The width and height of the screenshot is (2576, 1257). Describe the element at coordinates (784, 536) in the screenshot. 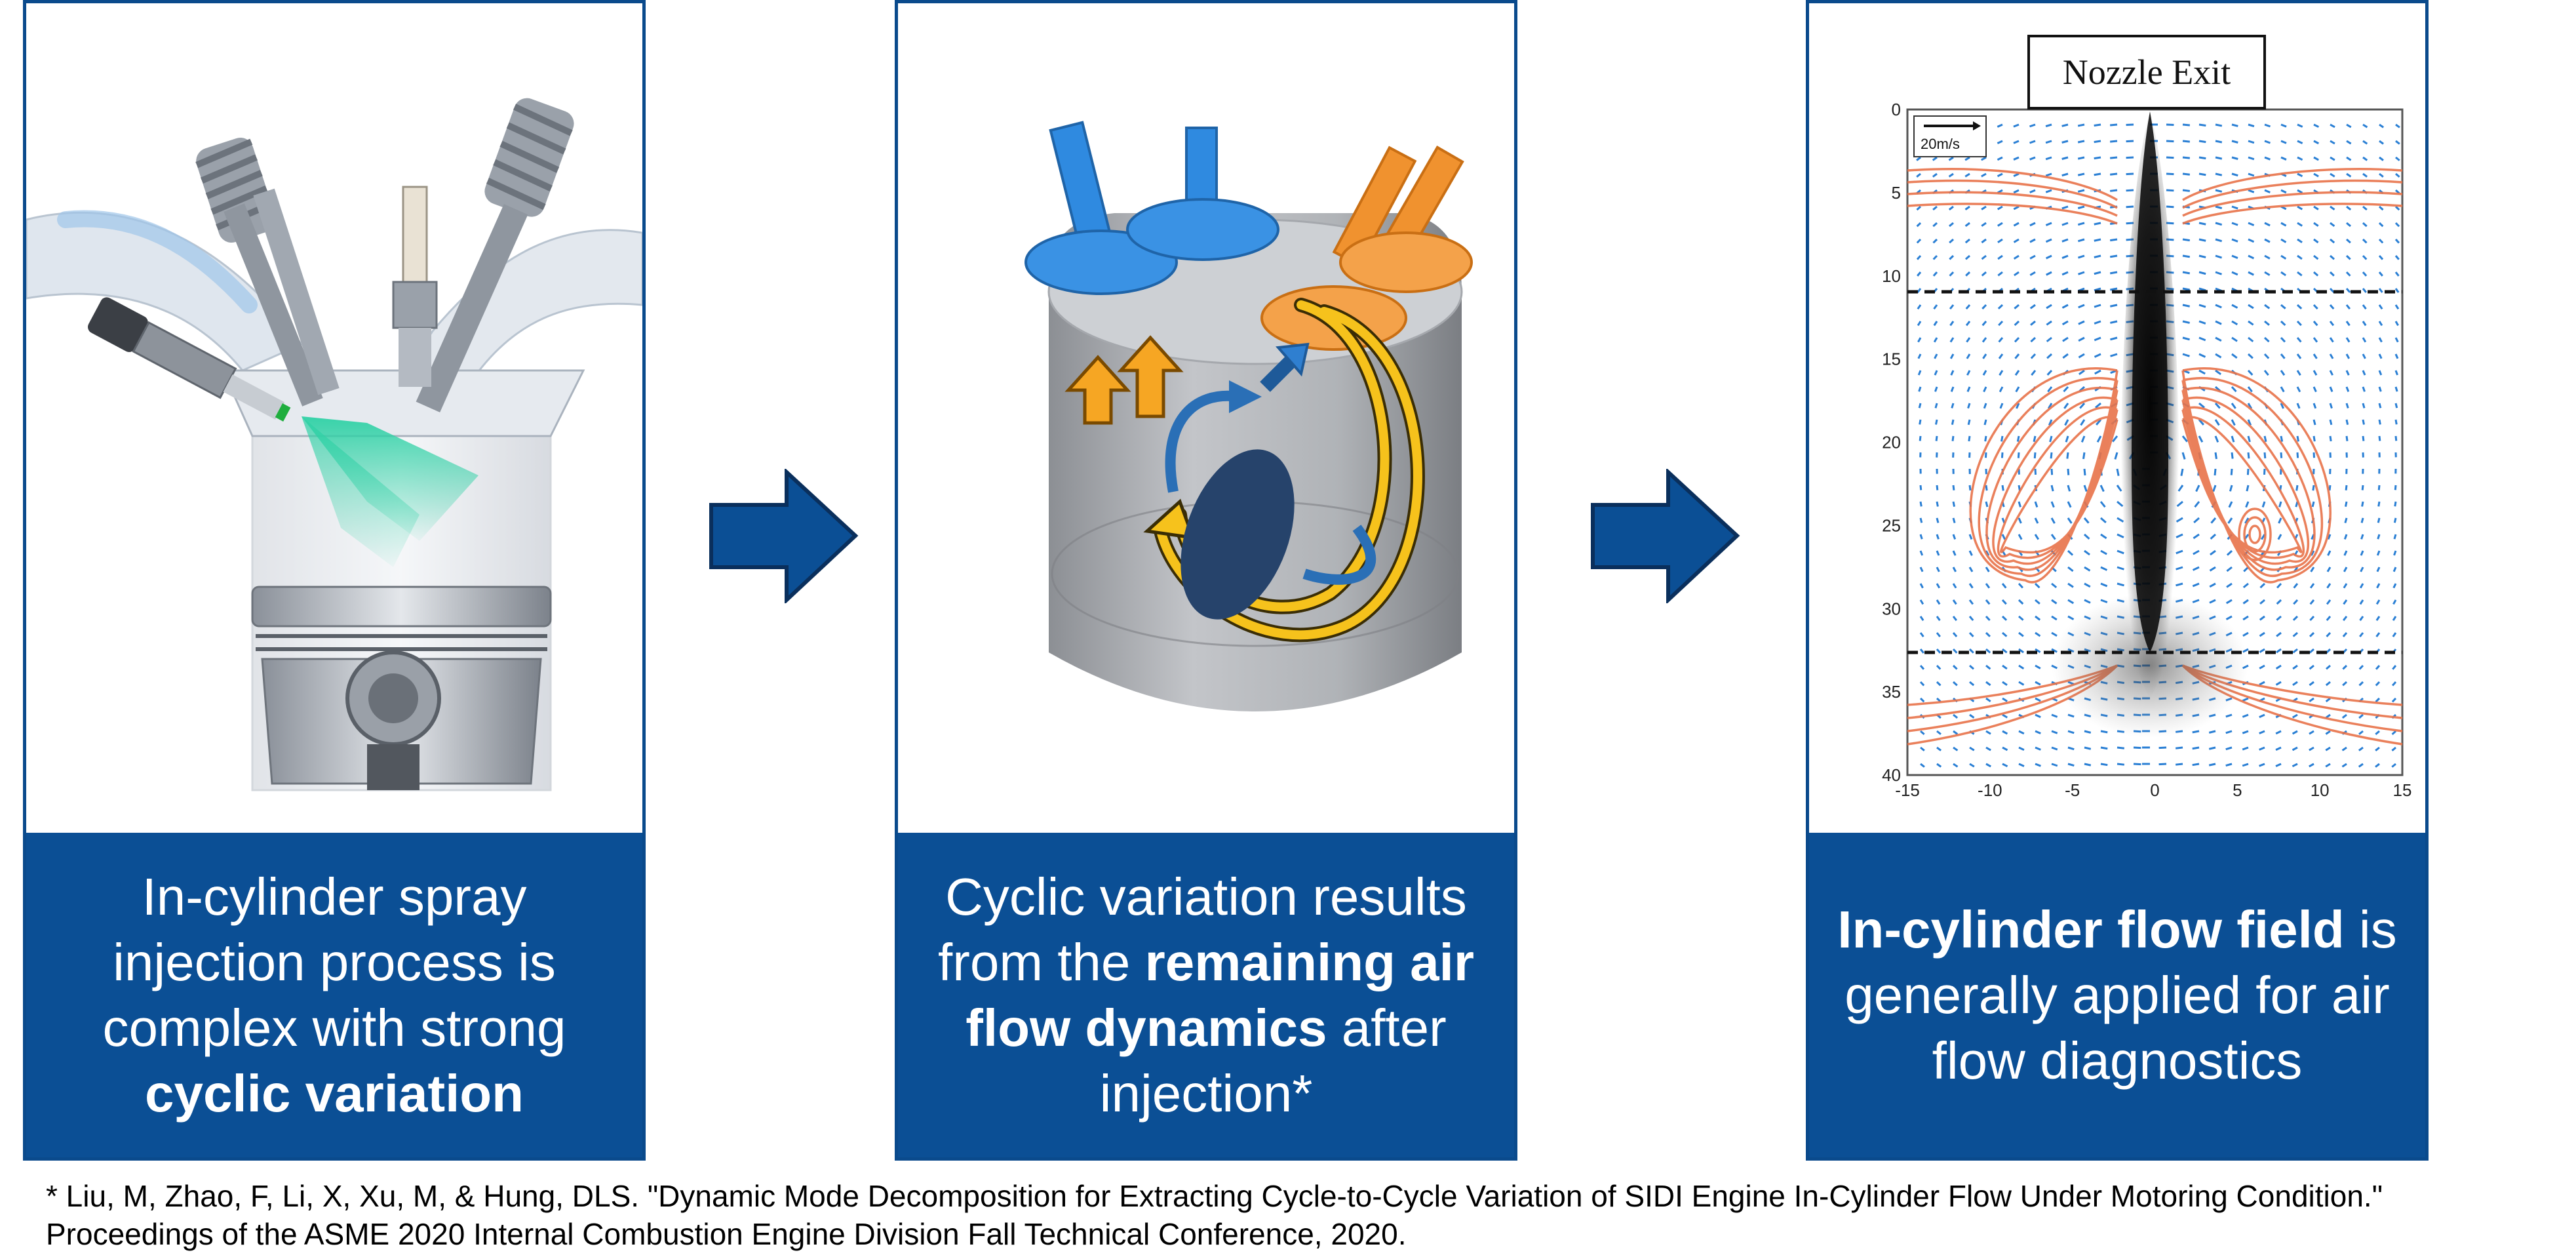

I see `right-arrow-icon` at that location.